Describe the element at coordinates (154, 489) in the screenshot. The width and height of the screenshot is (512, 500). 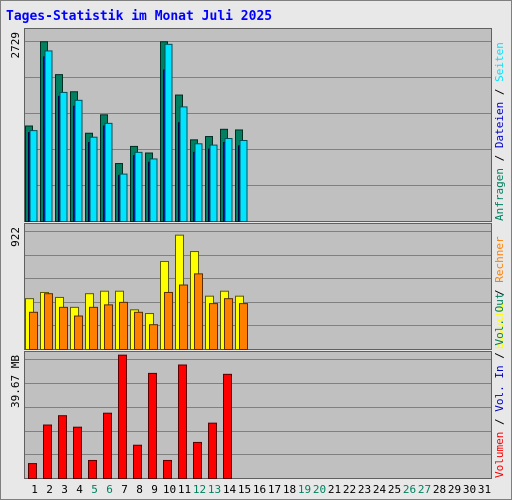
I see `day-label-9: 9` at that location.